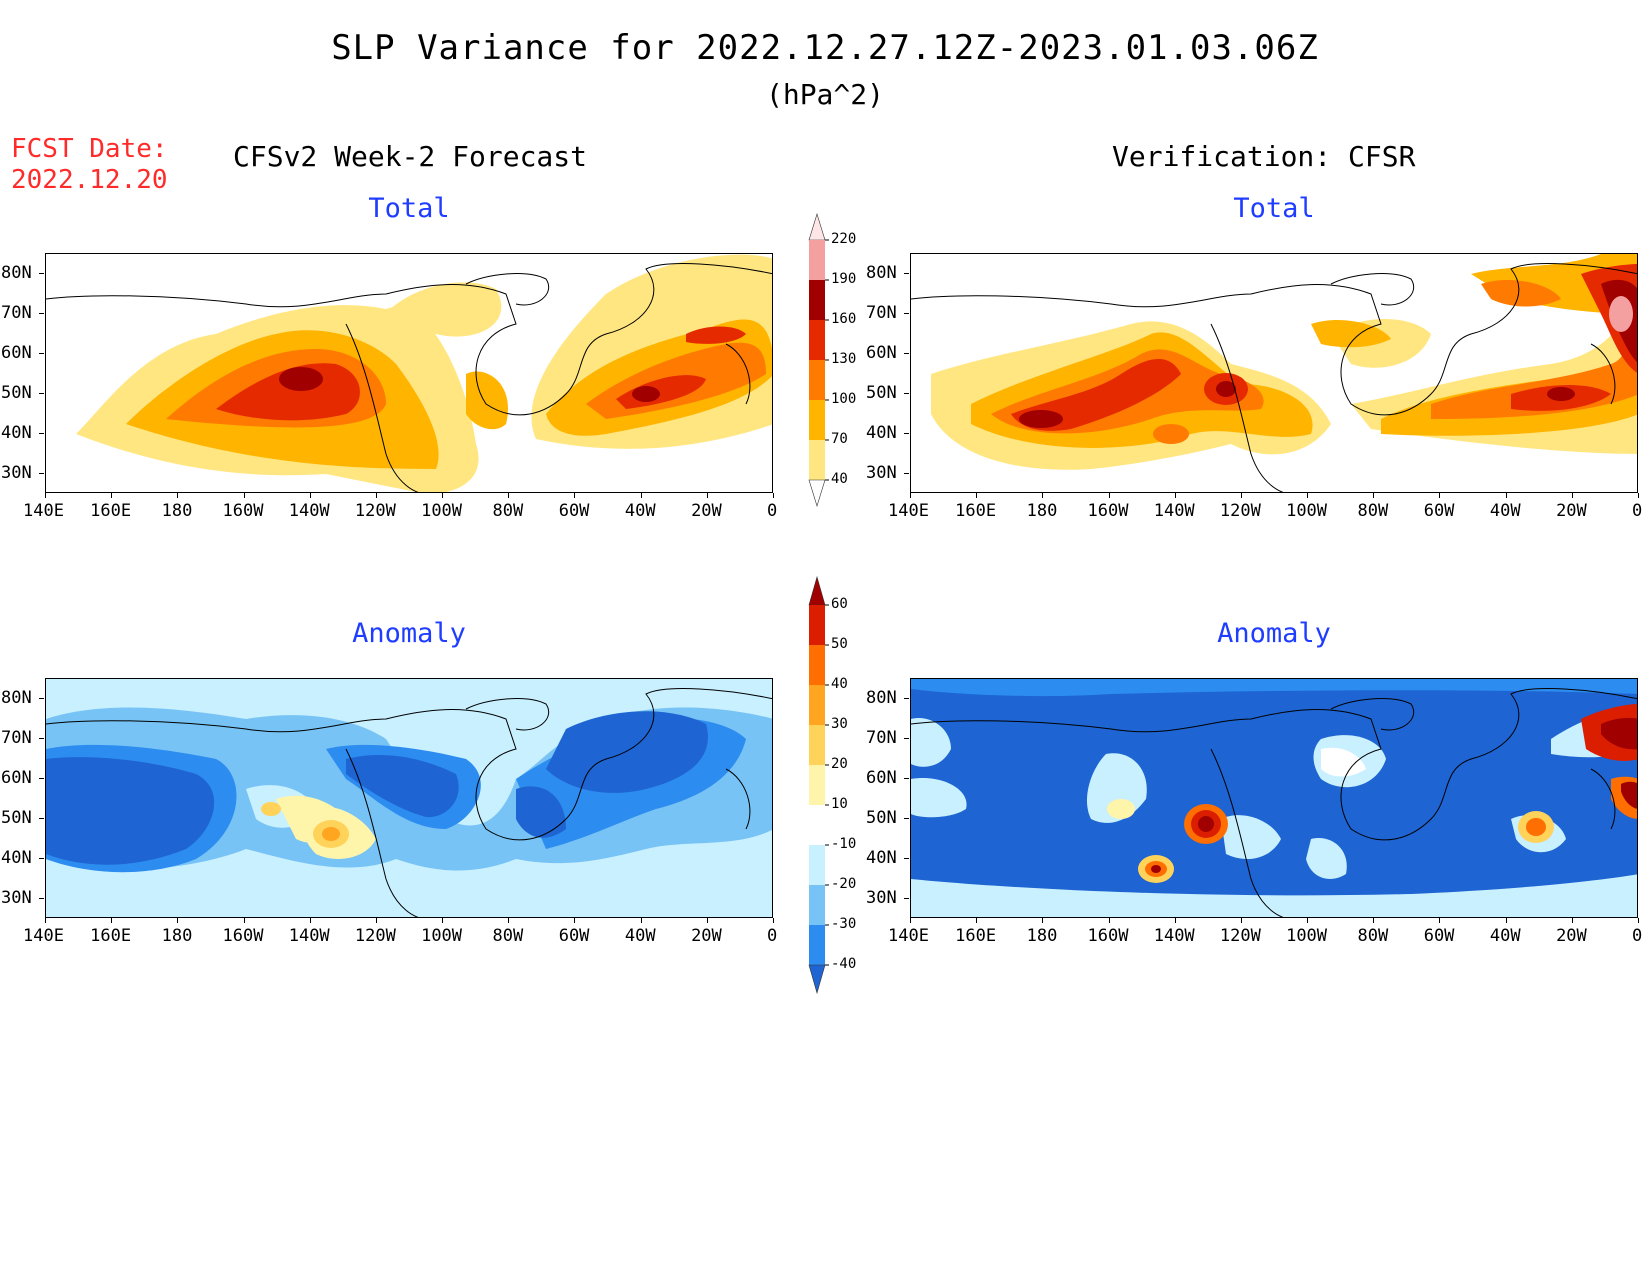  I want to click on anomaly-colorbar-level: -10, so click(844, 844).